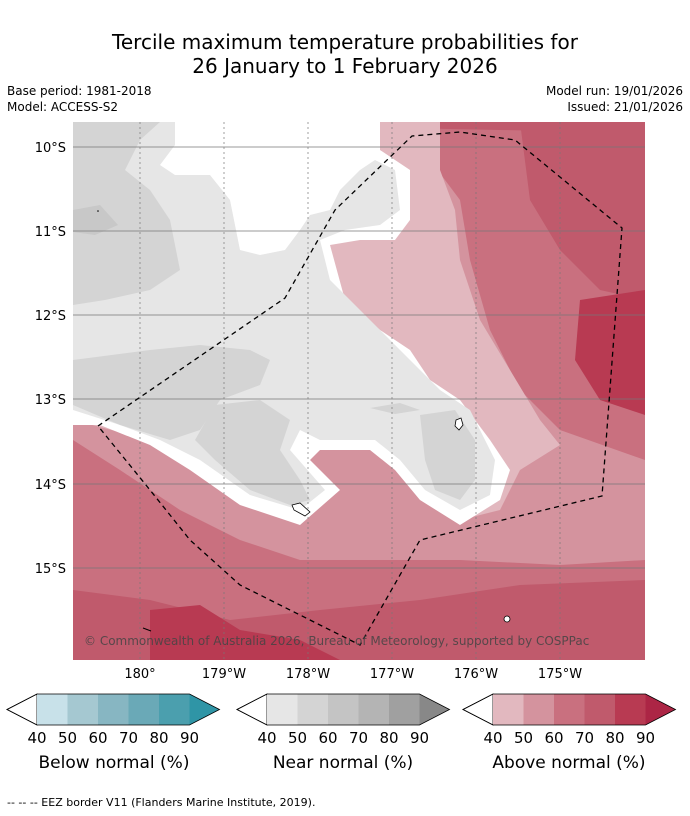 Image resolution: width=690 pixels, height=816 pixels. What do you see at coordinates (308, 674) in the screenshot?
I see `lon-label: 178°W` at bounding box center [308, 674].